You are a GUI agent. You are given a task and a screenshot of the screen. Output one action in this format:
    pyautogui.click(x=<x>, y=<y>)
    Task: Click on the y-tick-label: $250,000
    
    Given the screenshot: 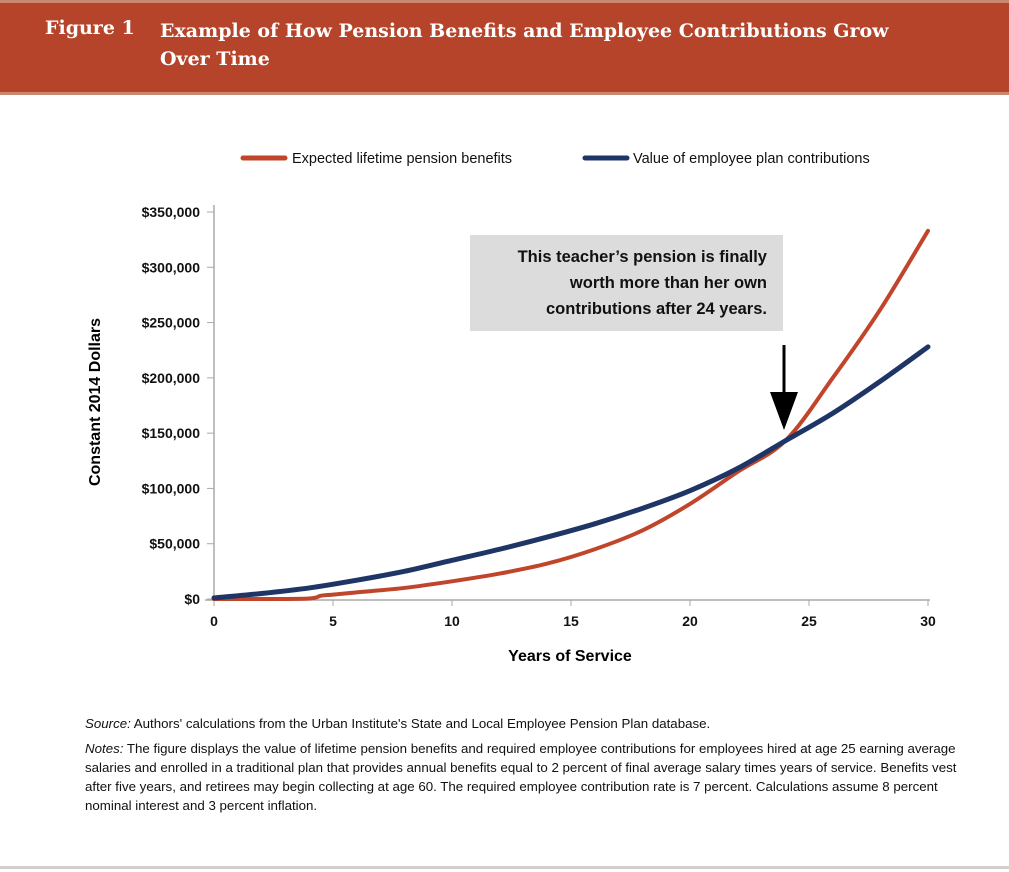 What is the action you would take?
    pyautogui.click(x=171, y=323)
    